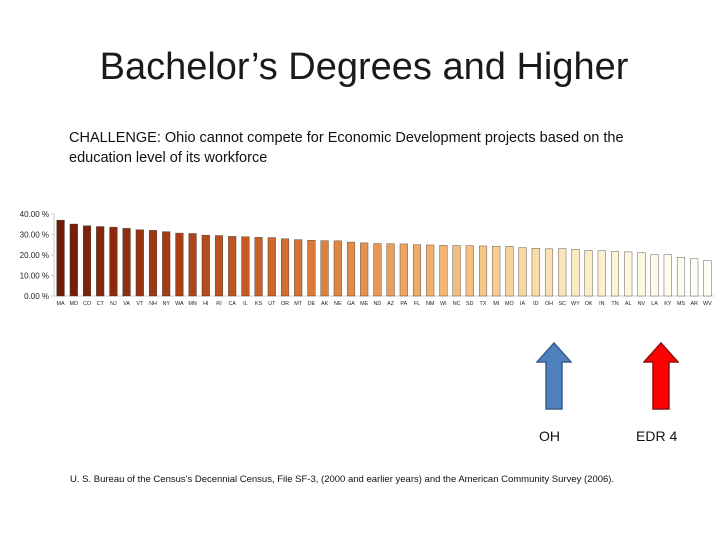 The image size is (728, 546). I want to click on bar-sd, so click(469, 271).